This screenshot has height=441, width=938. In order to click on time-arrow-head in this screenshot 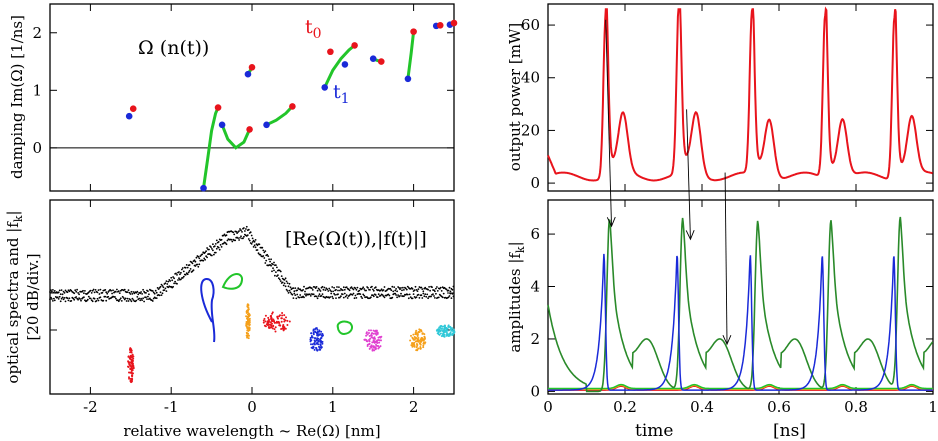, I will do `click(611, 222)`.